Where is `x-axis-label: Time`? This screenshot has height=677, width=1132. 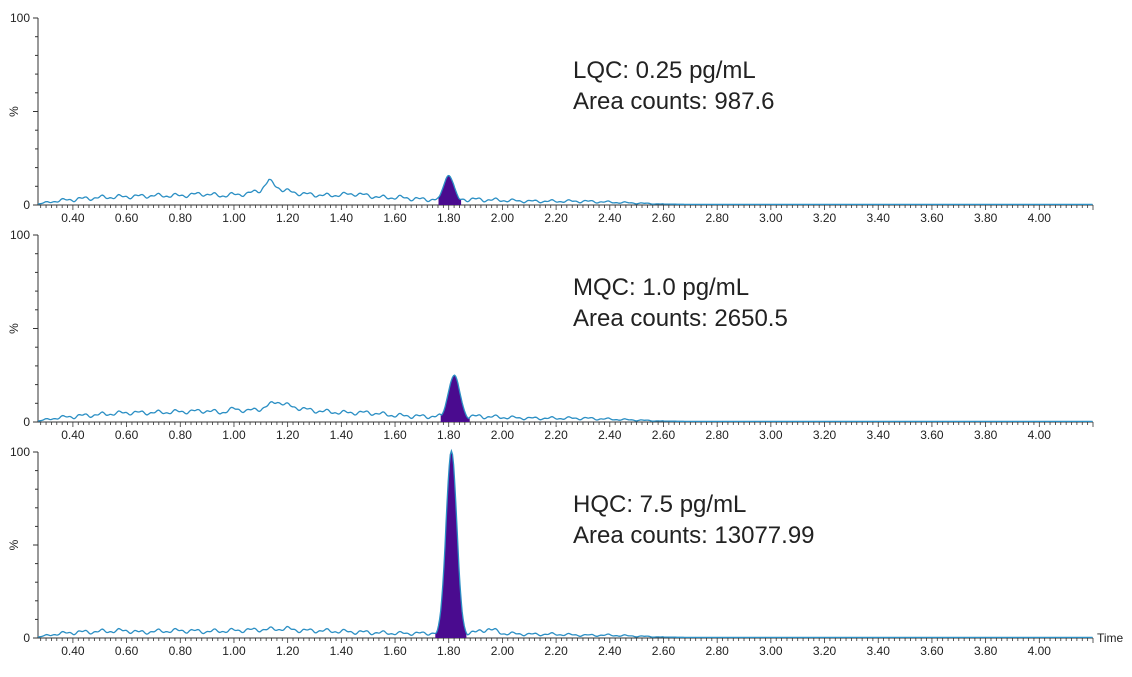
x-axis-label: Time is located at coordinates (1110, 638).